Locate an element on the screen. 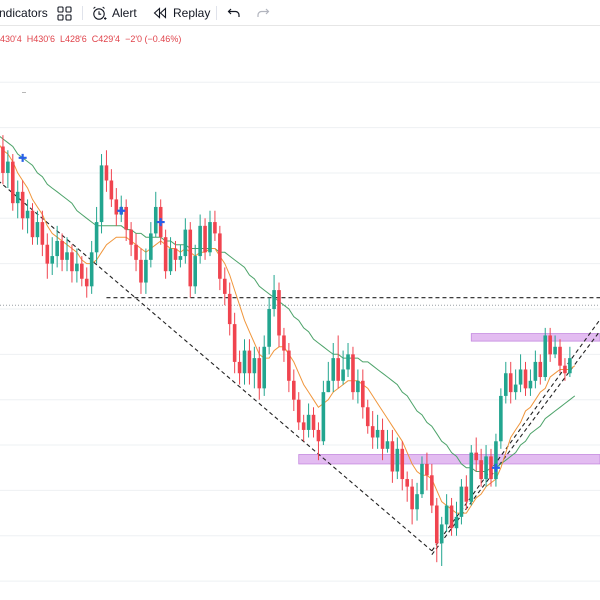 Image resolution: width=600 pixels, height=600 pixels. replay-button: Replay is located at coordinates (181, 13).